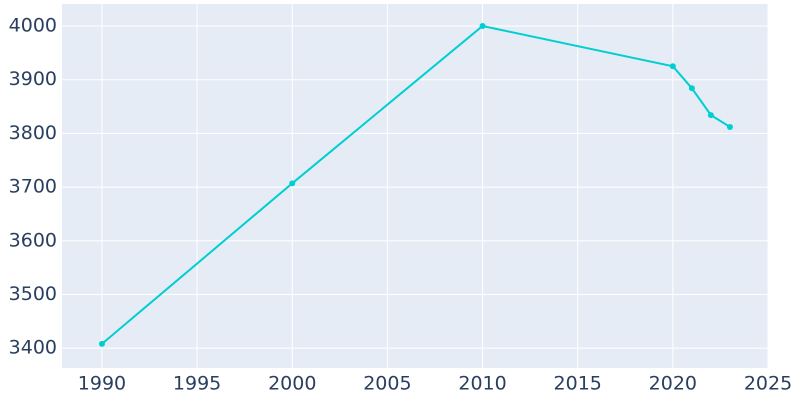 The width and height of the screenshot is (800, 400). What do you see at coordinates (33, 294) in the screenshot?
I see `y-tick-label: 3500` at bounding box center [33, 294].